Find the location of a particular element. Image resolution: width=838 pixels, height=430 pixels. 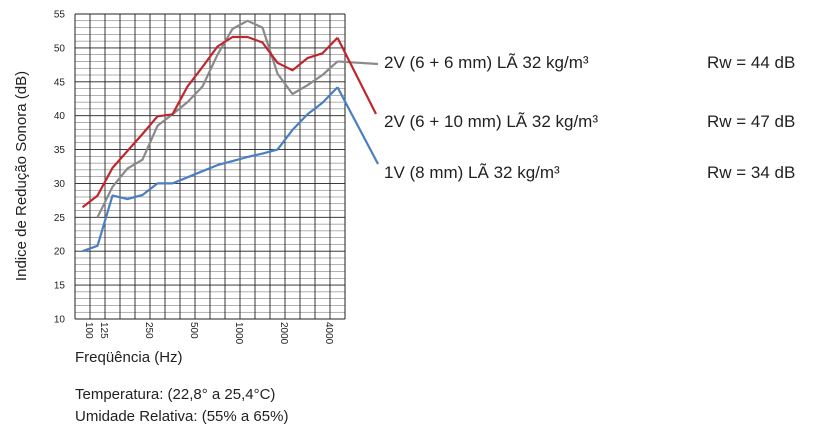

x-tick-label: 125 is located at coordinates (103, 330).